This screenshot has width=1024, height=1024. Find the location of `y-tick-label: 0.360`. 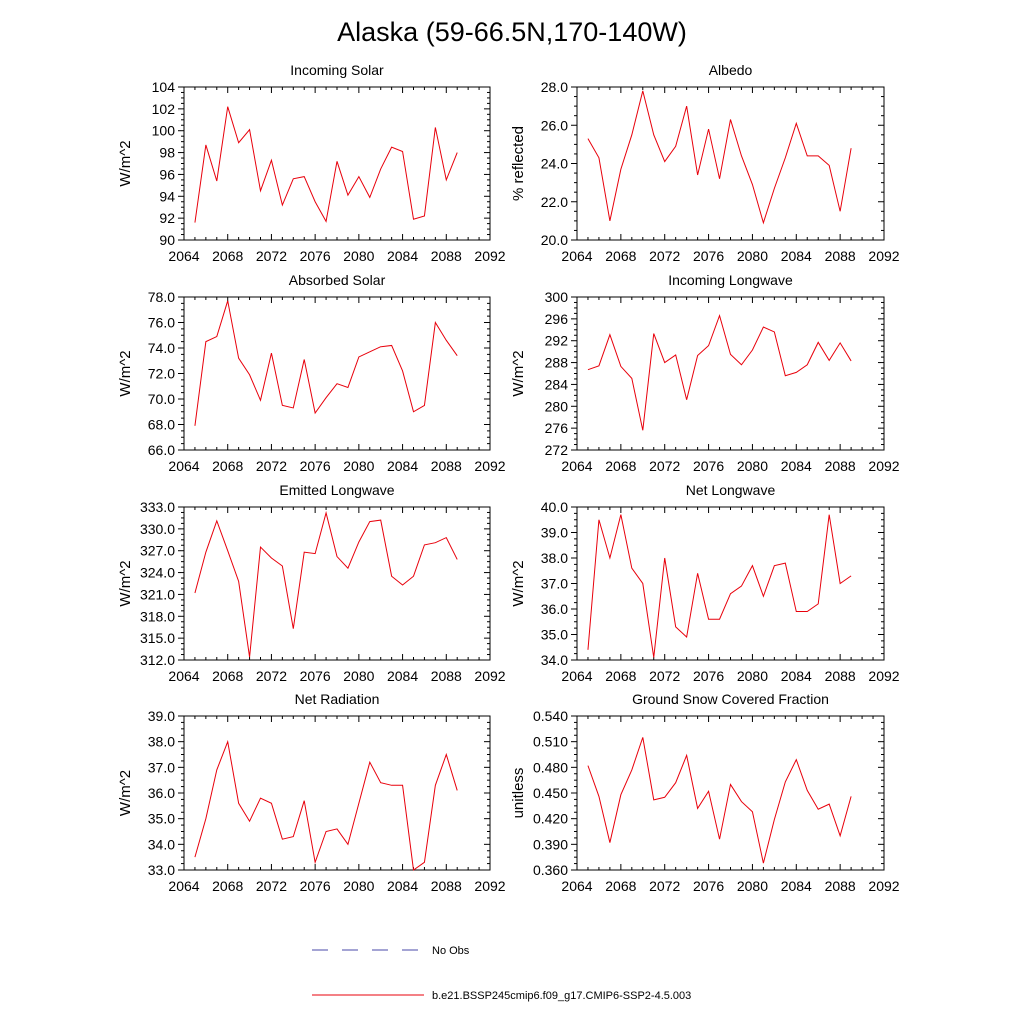

y-tick-label: 0.360 is located at coordinates (550, 870).